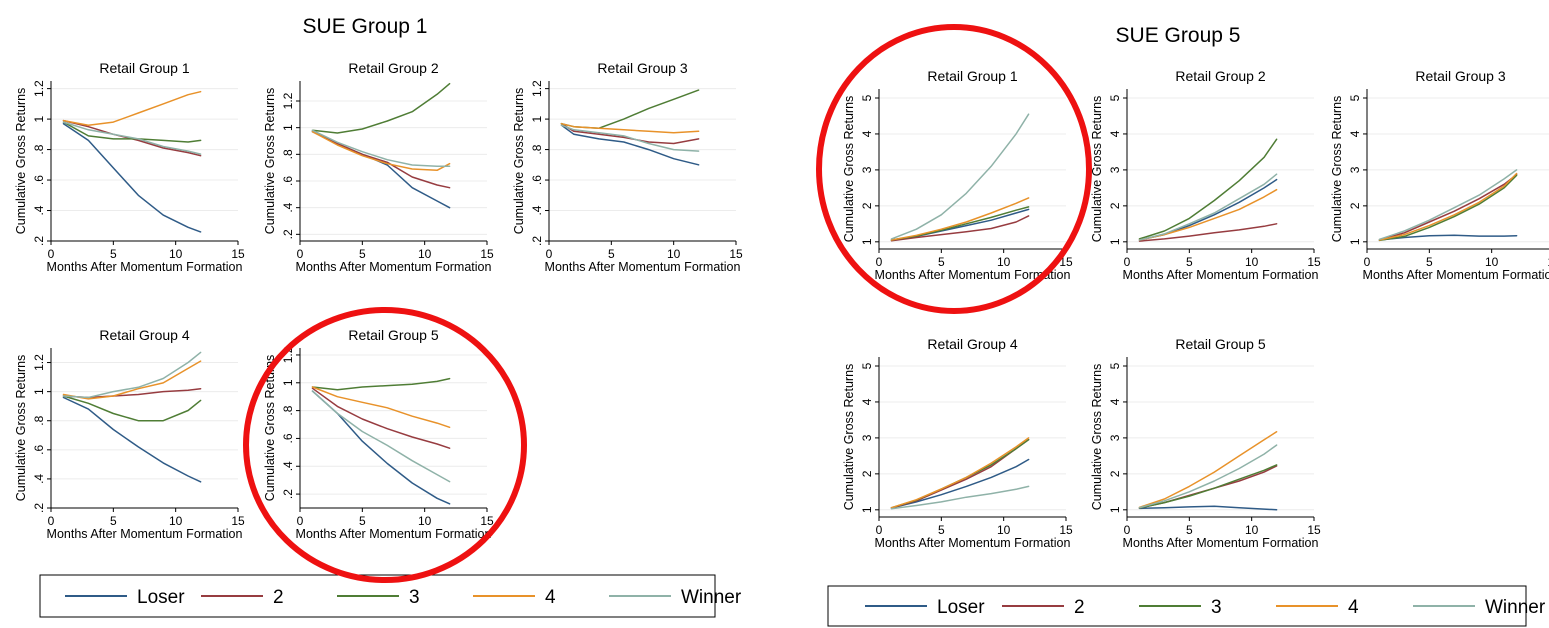  What do you see at coordinates (1220, 344) in the screenshot?
I see `panel-title: Retail Group 5` at bounding box center [1220, 344].